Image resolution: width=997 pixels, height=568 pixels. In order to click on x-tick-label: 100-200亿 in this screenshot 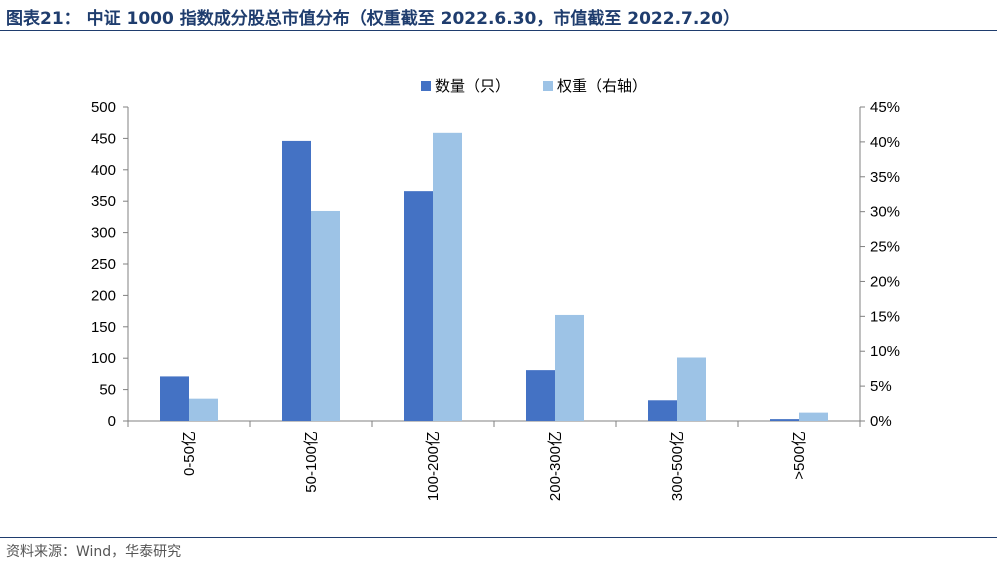, I will do `click(433, 466)`.